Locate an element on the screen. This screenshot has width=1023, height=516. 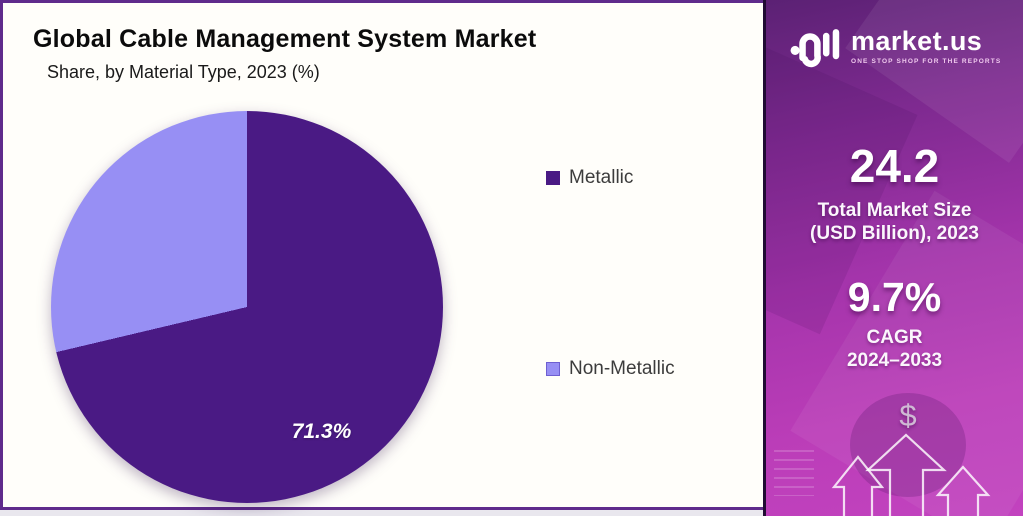
legend-label-metallic: Metallic is located at coordinates (601, 177).